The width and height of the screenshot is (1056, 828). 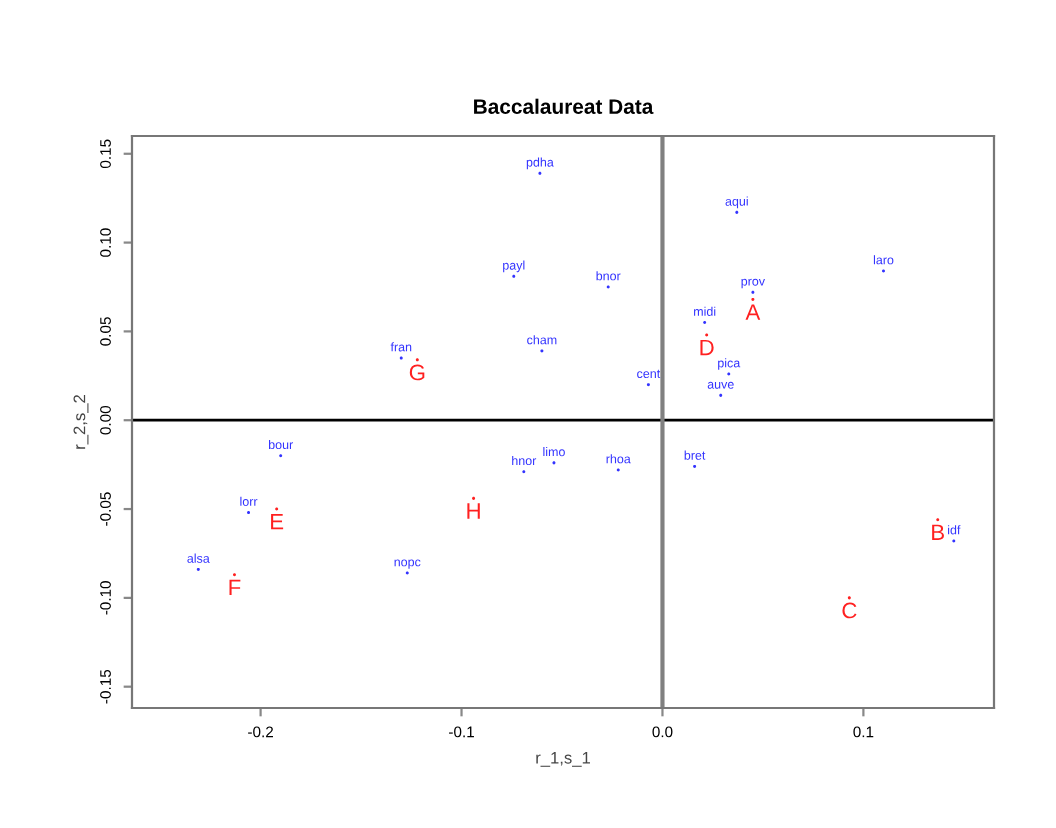 I want to click on data-label: D, so click(x=707, y=347).